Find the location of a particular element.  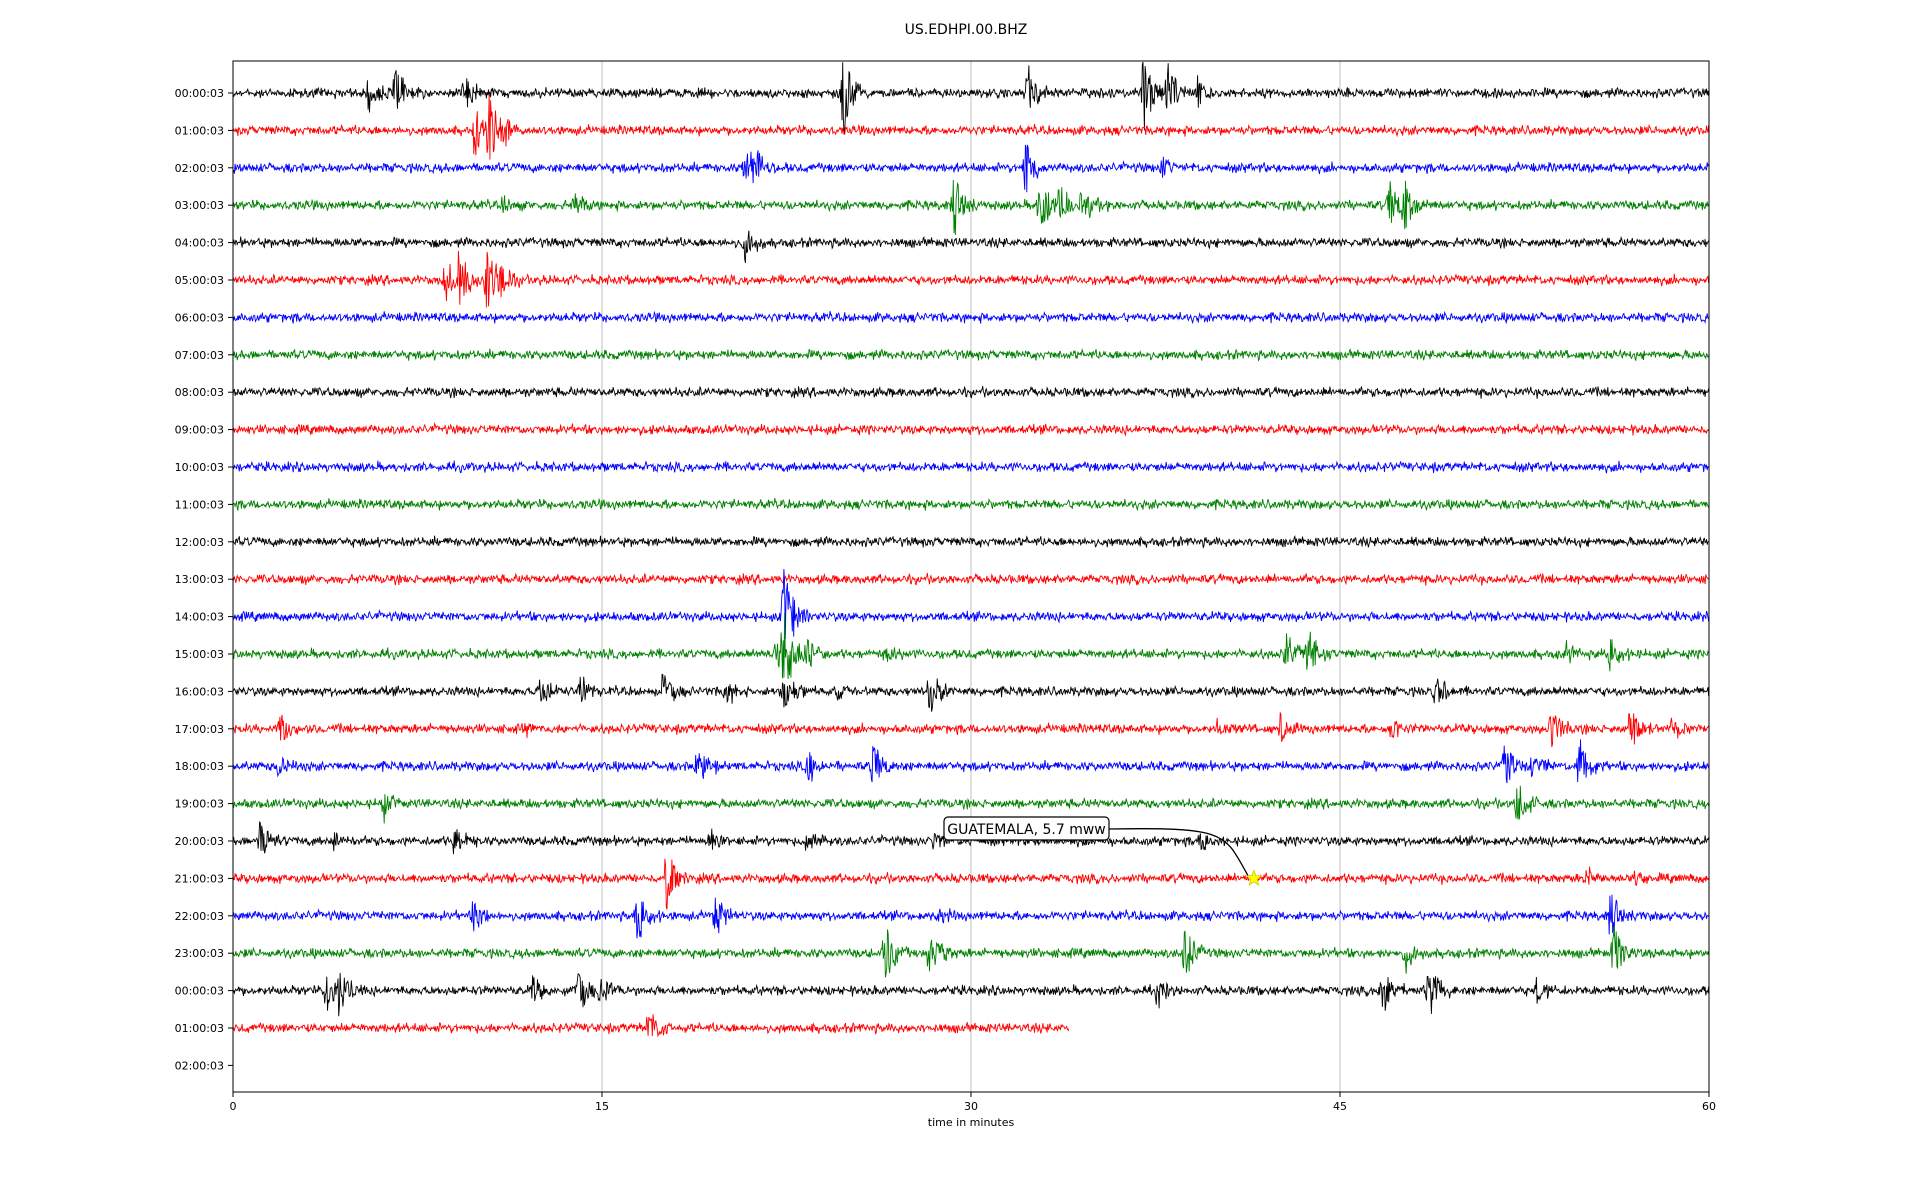

row-time-label: 04:00:03 is located at coordinates (199, 243).